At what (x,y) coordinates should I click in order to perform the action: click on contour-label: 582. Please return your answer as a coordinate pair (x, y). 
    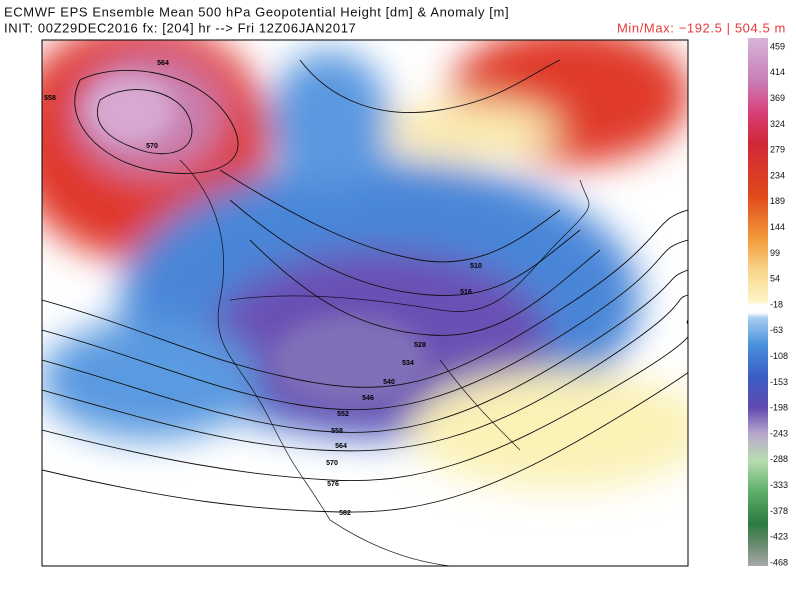
    Looking at the image, I should click on (345, 513).